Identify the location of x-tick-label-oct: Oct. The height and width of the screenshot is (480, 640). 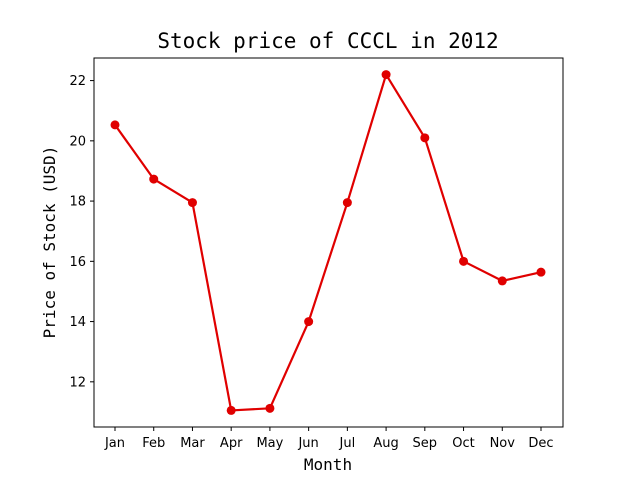
(463, 443).